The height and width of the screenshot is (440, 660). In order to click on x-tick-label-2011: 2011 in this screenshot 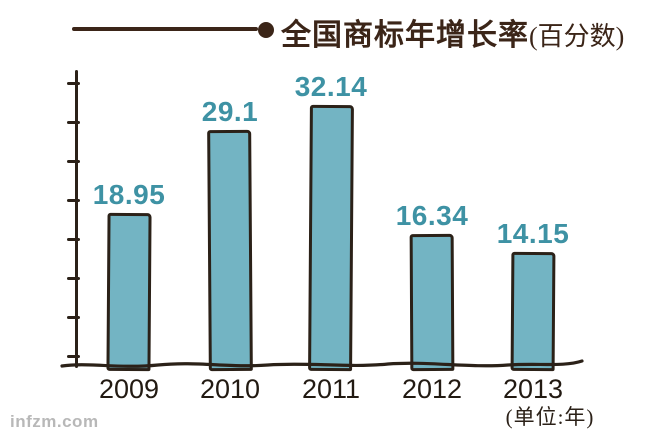, I will do `click(331, 389)`.